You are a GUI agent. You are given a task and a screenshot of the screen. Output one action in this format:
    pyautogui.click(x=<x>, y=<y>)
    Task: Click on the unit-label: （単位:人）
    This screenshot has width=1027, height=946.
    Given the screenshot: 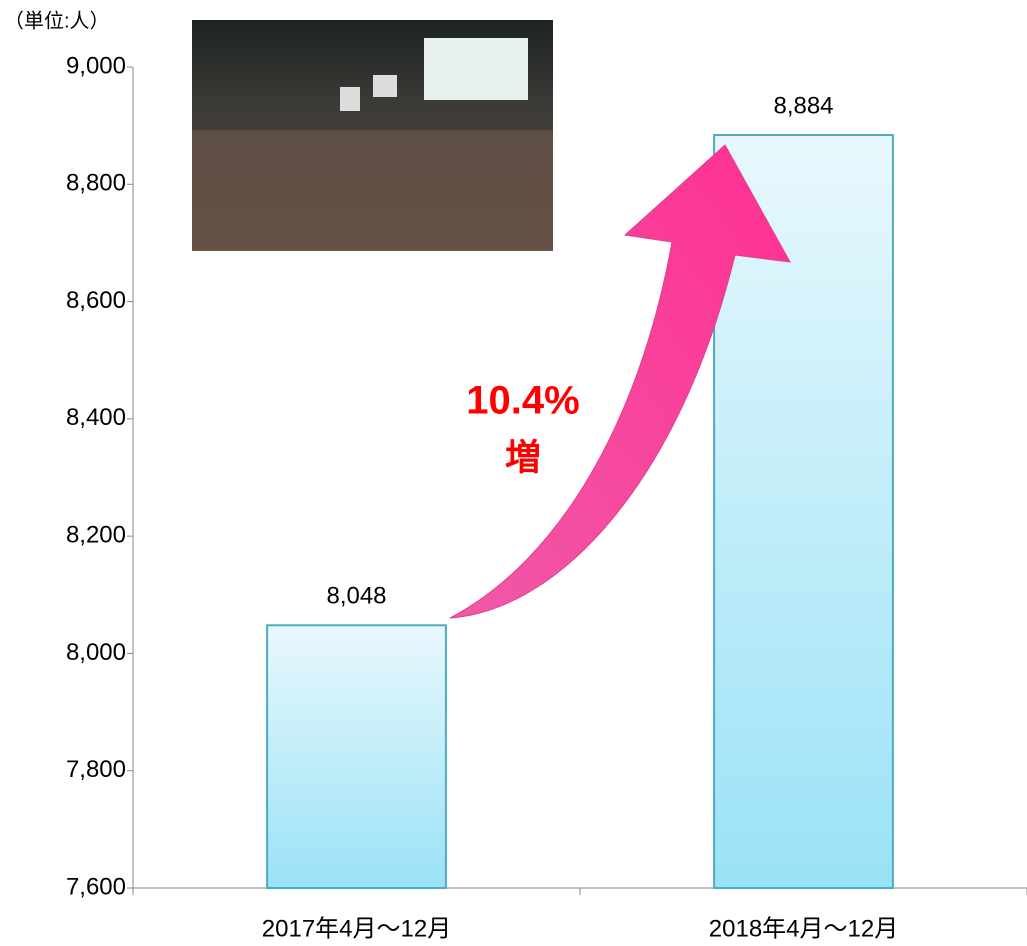 What is the action you would take?
    pyautogui.click(x=57, y=20)
    